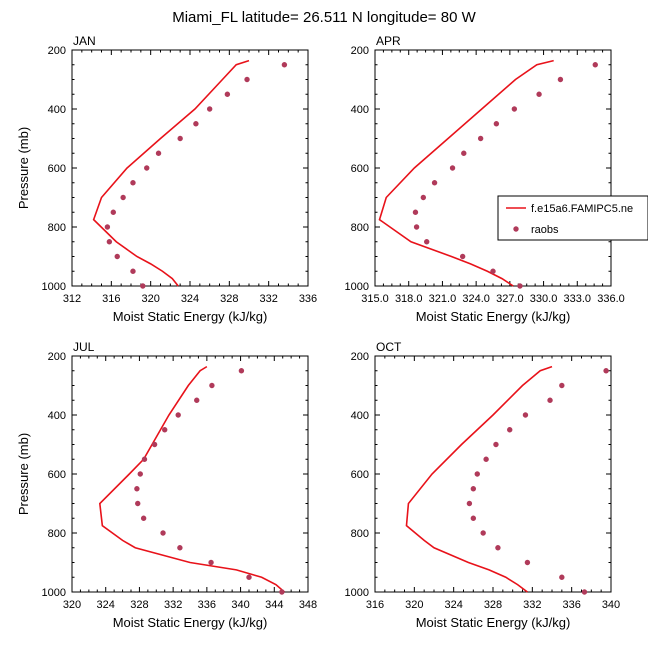 This screenshot has height=648, width=648. I want to click on legend: f.e15a6.FAMIPC5.ne raobs, so click(572, 218).